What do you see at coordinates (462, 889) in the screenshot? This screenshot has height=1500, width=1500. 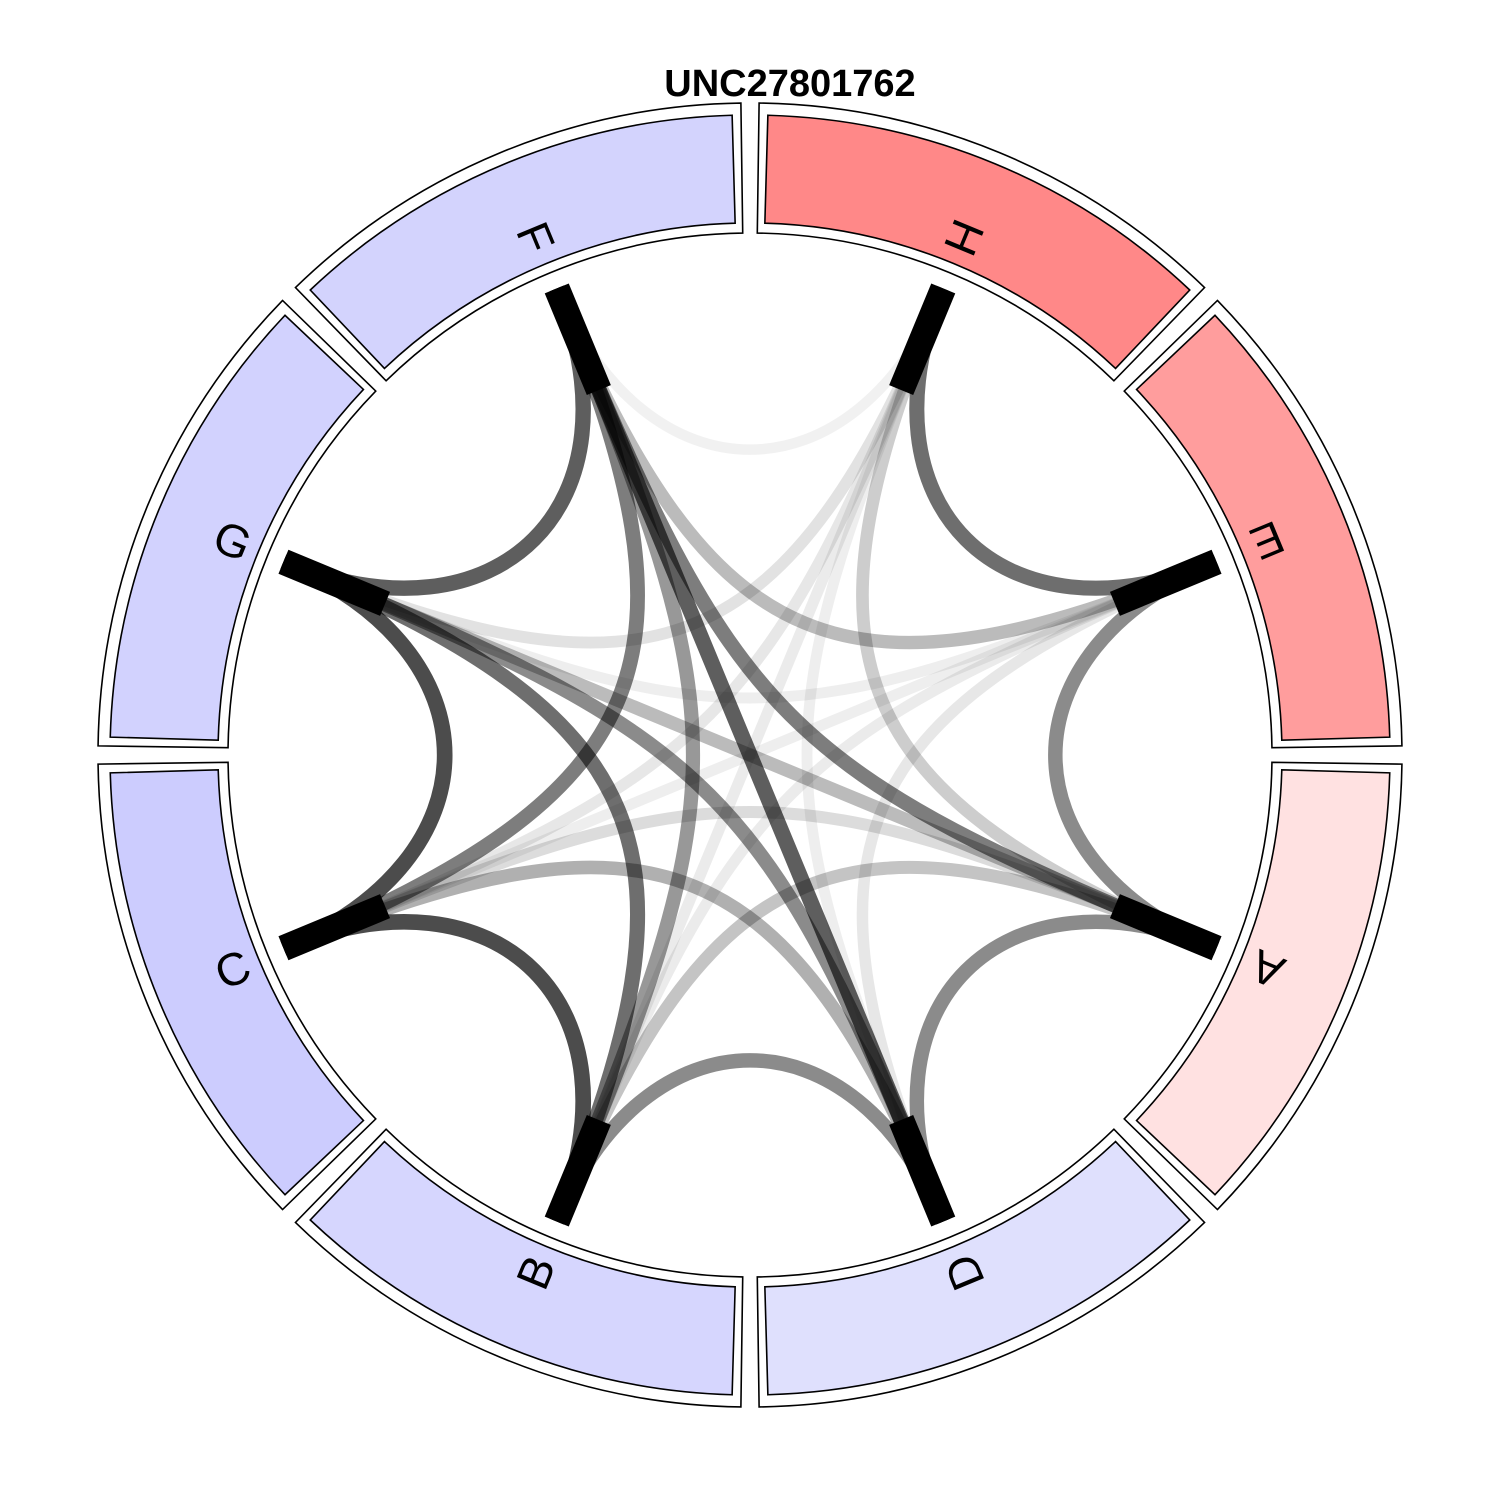 I see `ribbon-B-G` at bounding box center [462, 889].